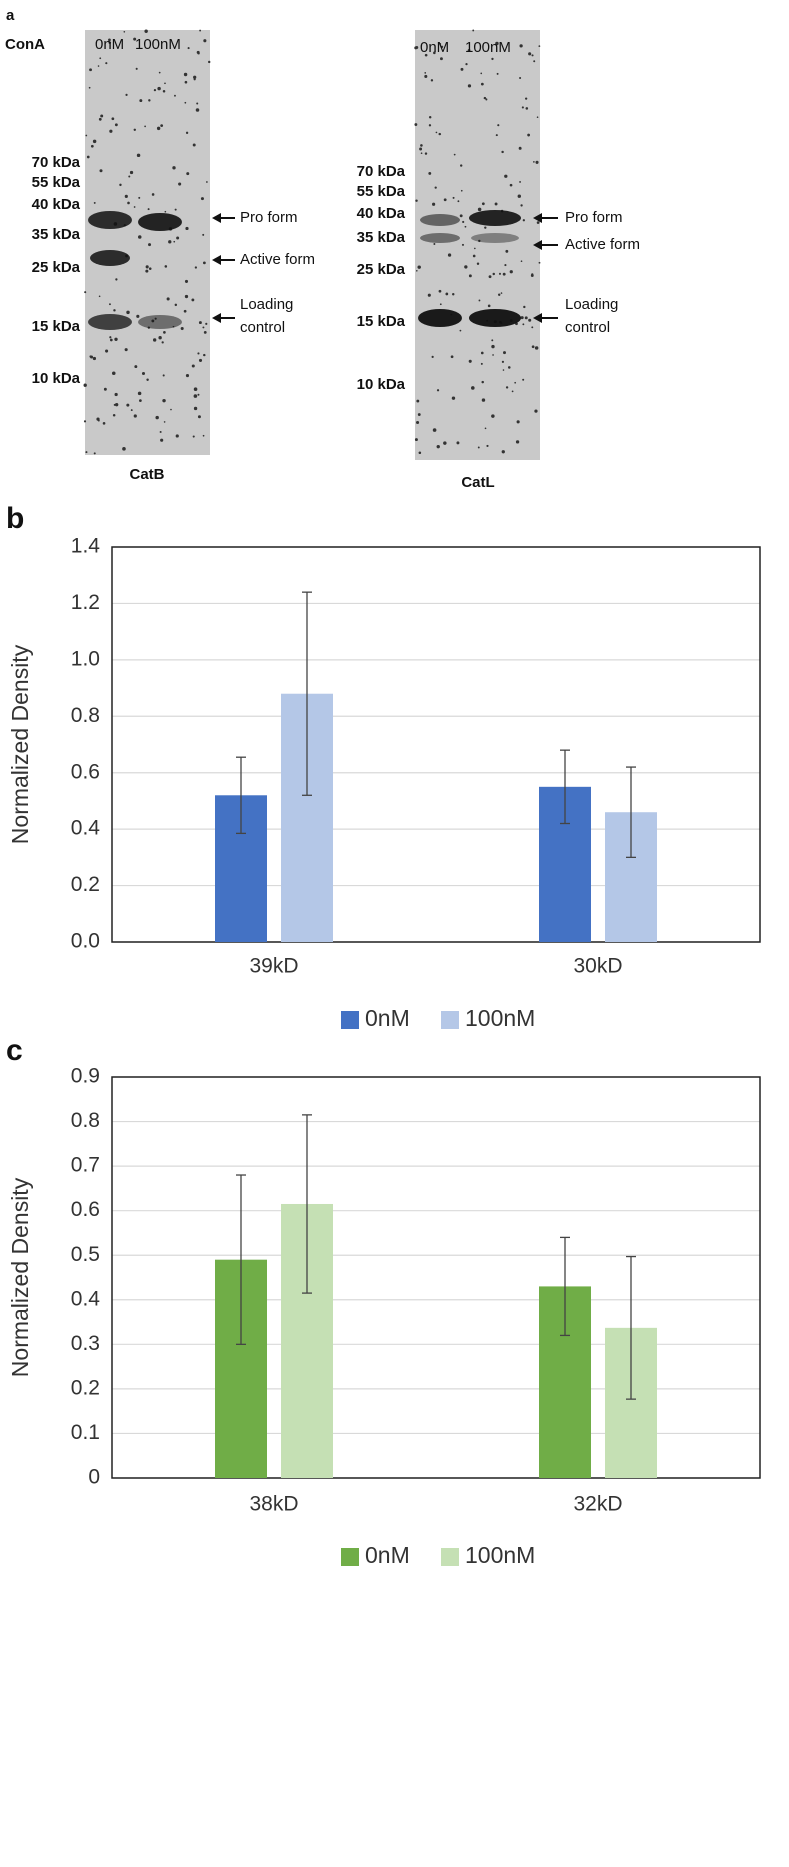 The height and width of the screenshot is (1867, 789). Describe the element at coordinates (85, 1209) in the screenshot. I see `y-tick-label: 0.6` at that location.